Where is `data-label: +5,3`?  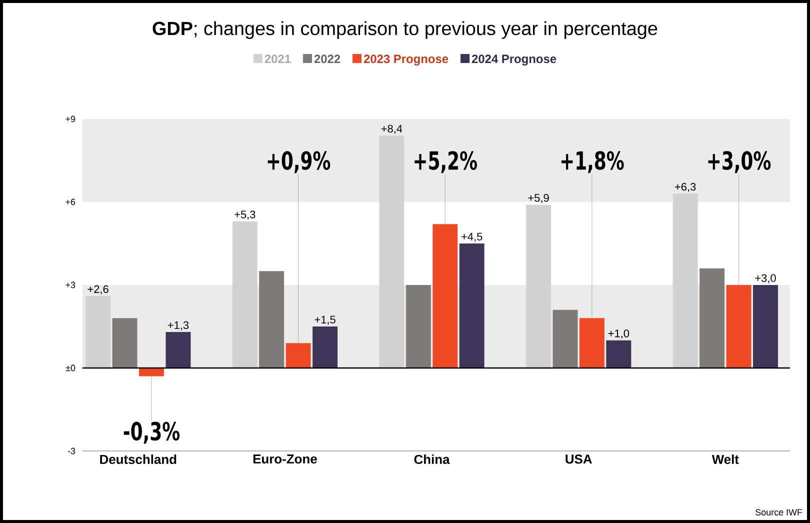
data-label: +5,3 is located at coordinates (245, 215).